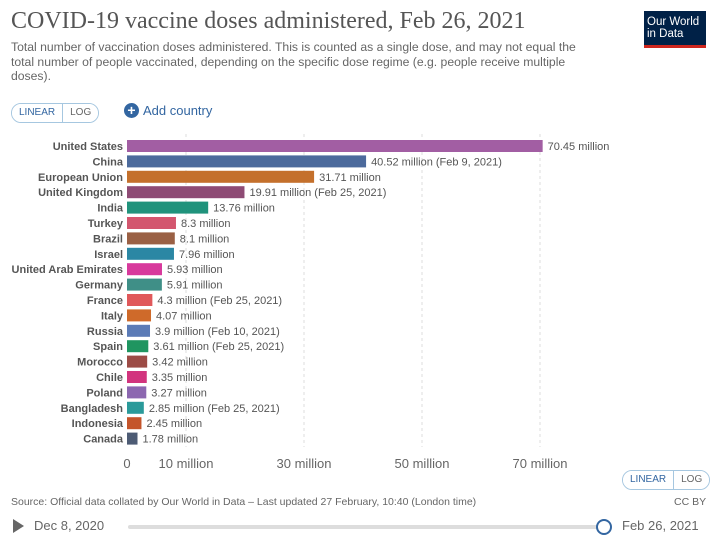 The width and height of the screenshot is (720, 547). What do you see at coordinates (67, 270) in the screenshot?
I see `category-label: United Arab Emirates` at bounding box center [67, 270].